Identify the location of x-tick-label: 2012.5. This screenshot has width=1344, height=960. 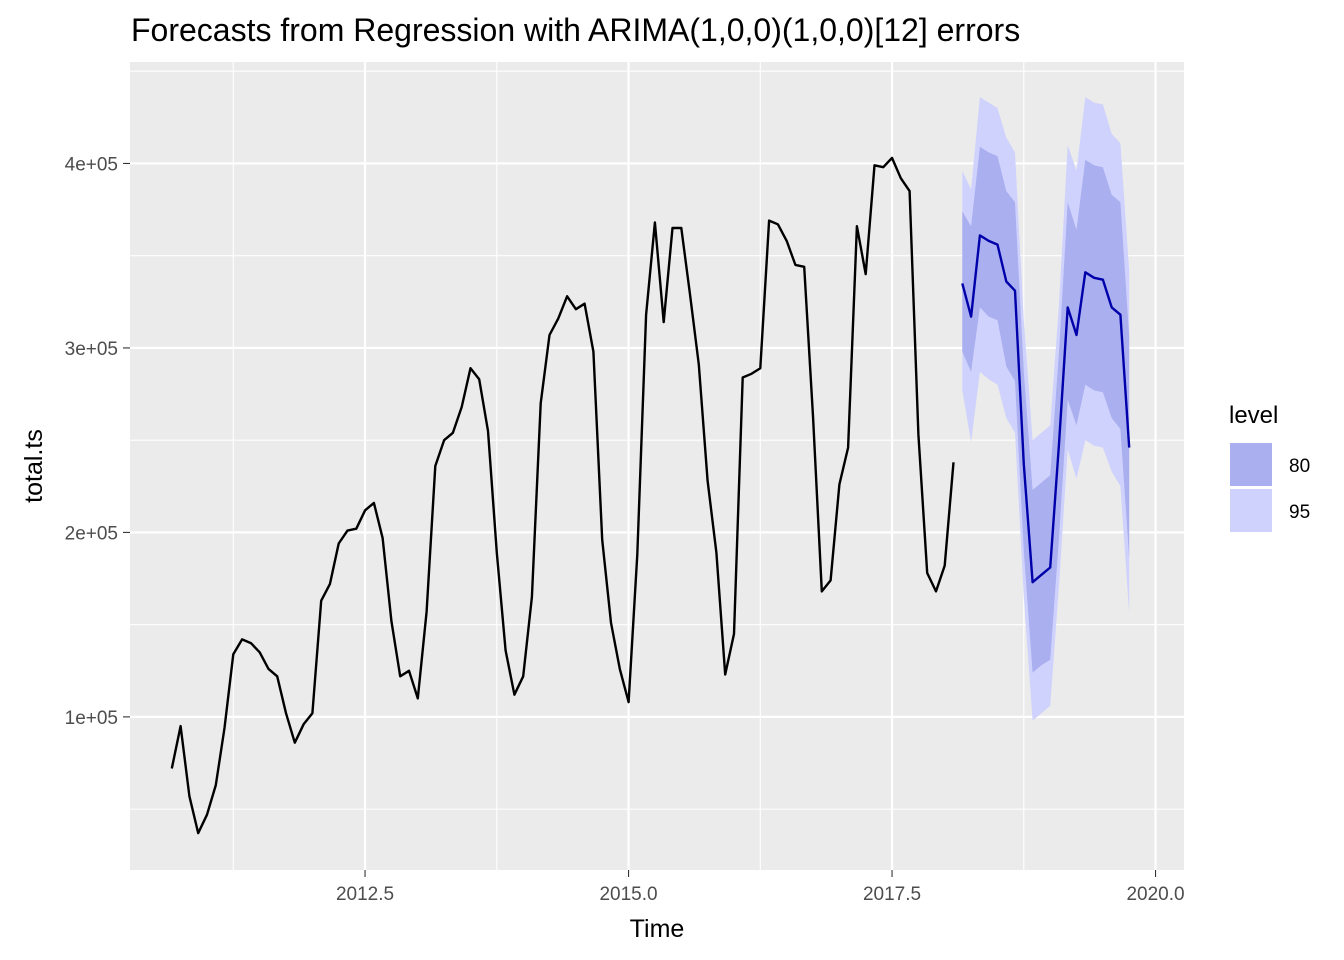
(365, 894).